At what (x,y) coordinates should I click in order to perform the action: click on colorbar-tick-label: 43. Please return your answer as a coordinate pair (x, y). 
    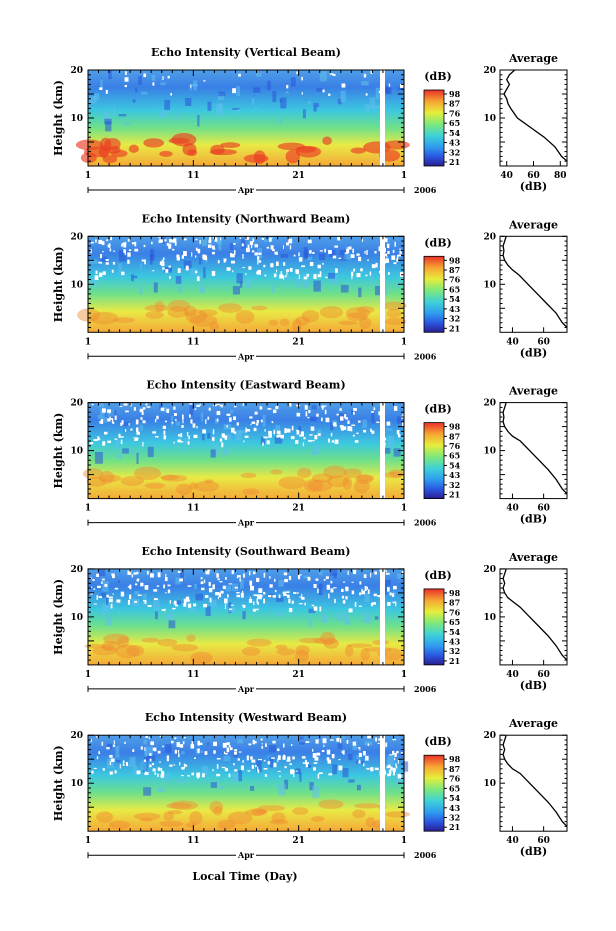
    Looking at the image, I should click on (455, 143).